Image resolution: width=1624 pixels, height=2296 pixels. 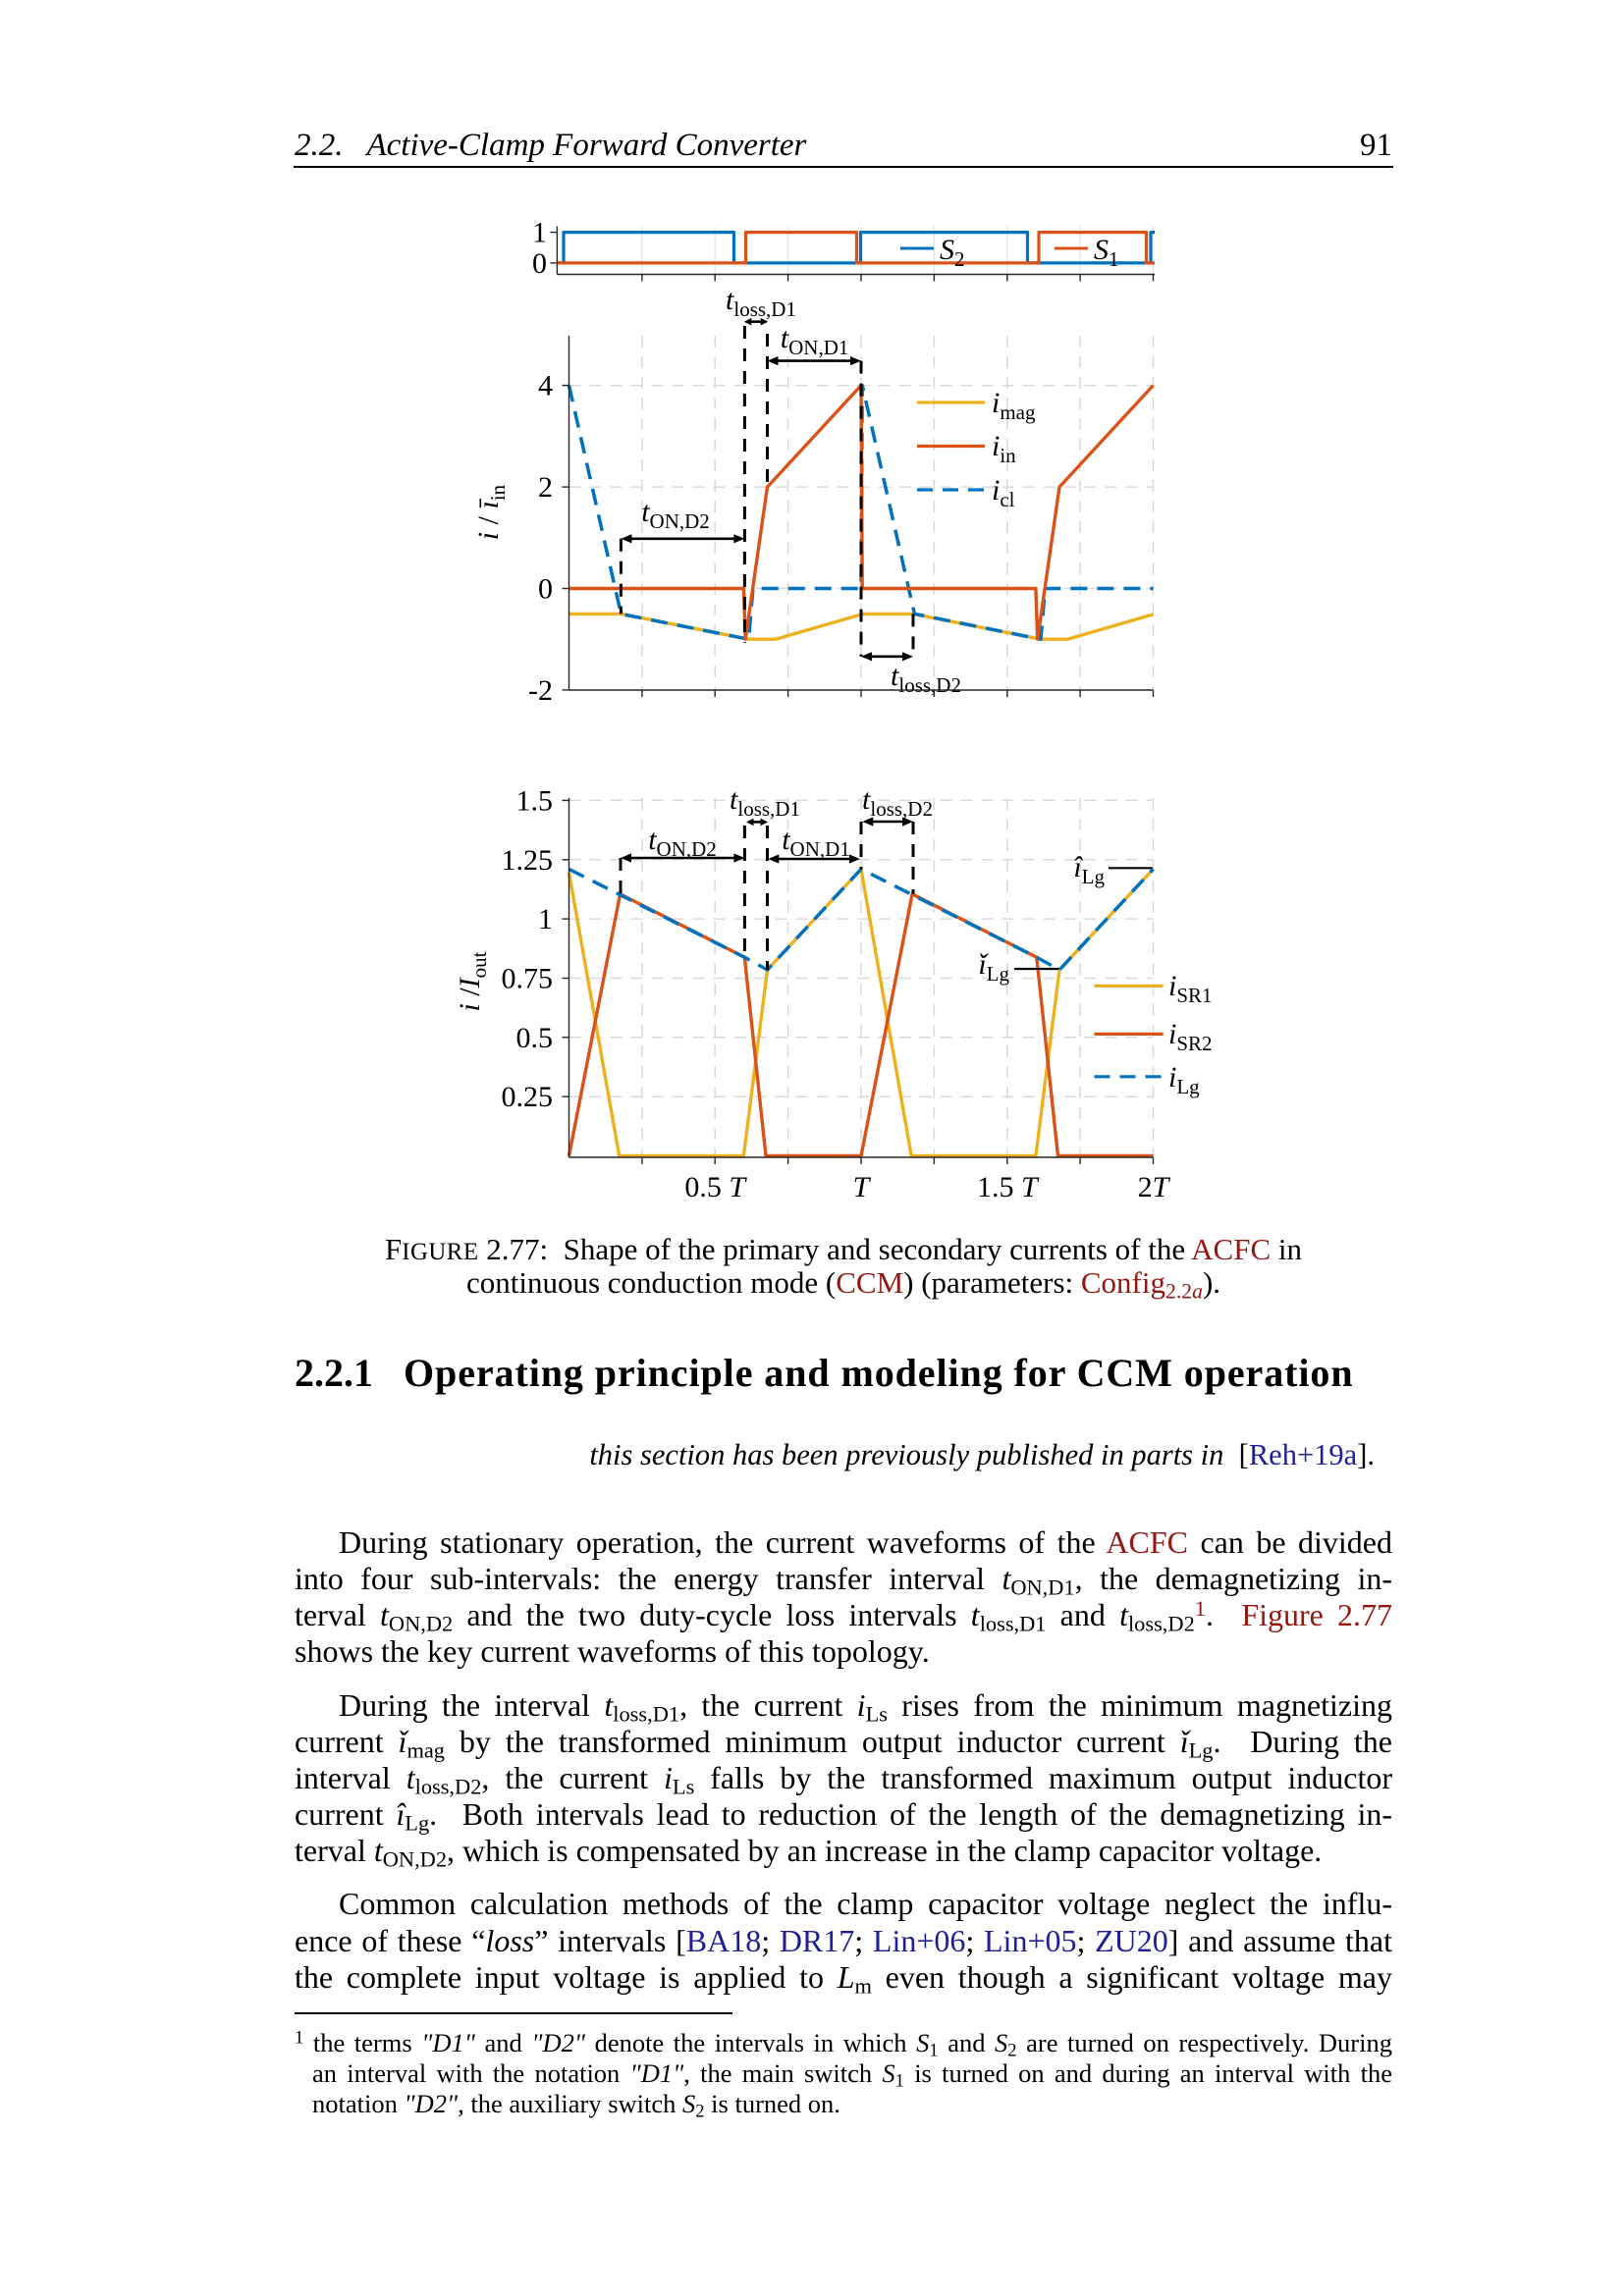 I want to click on svg-text: 2T, so click(x=1154, y=1187).